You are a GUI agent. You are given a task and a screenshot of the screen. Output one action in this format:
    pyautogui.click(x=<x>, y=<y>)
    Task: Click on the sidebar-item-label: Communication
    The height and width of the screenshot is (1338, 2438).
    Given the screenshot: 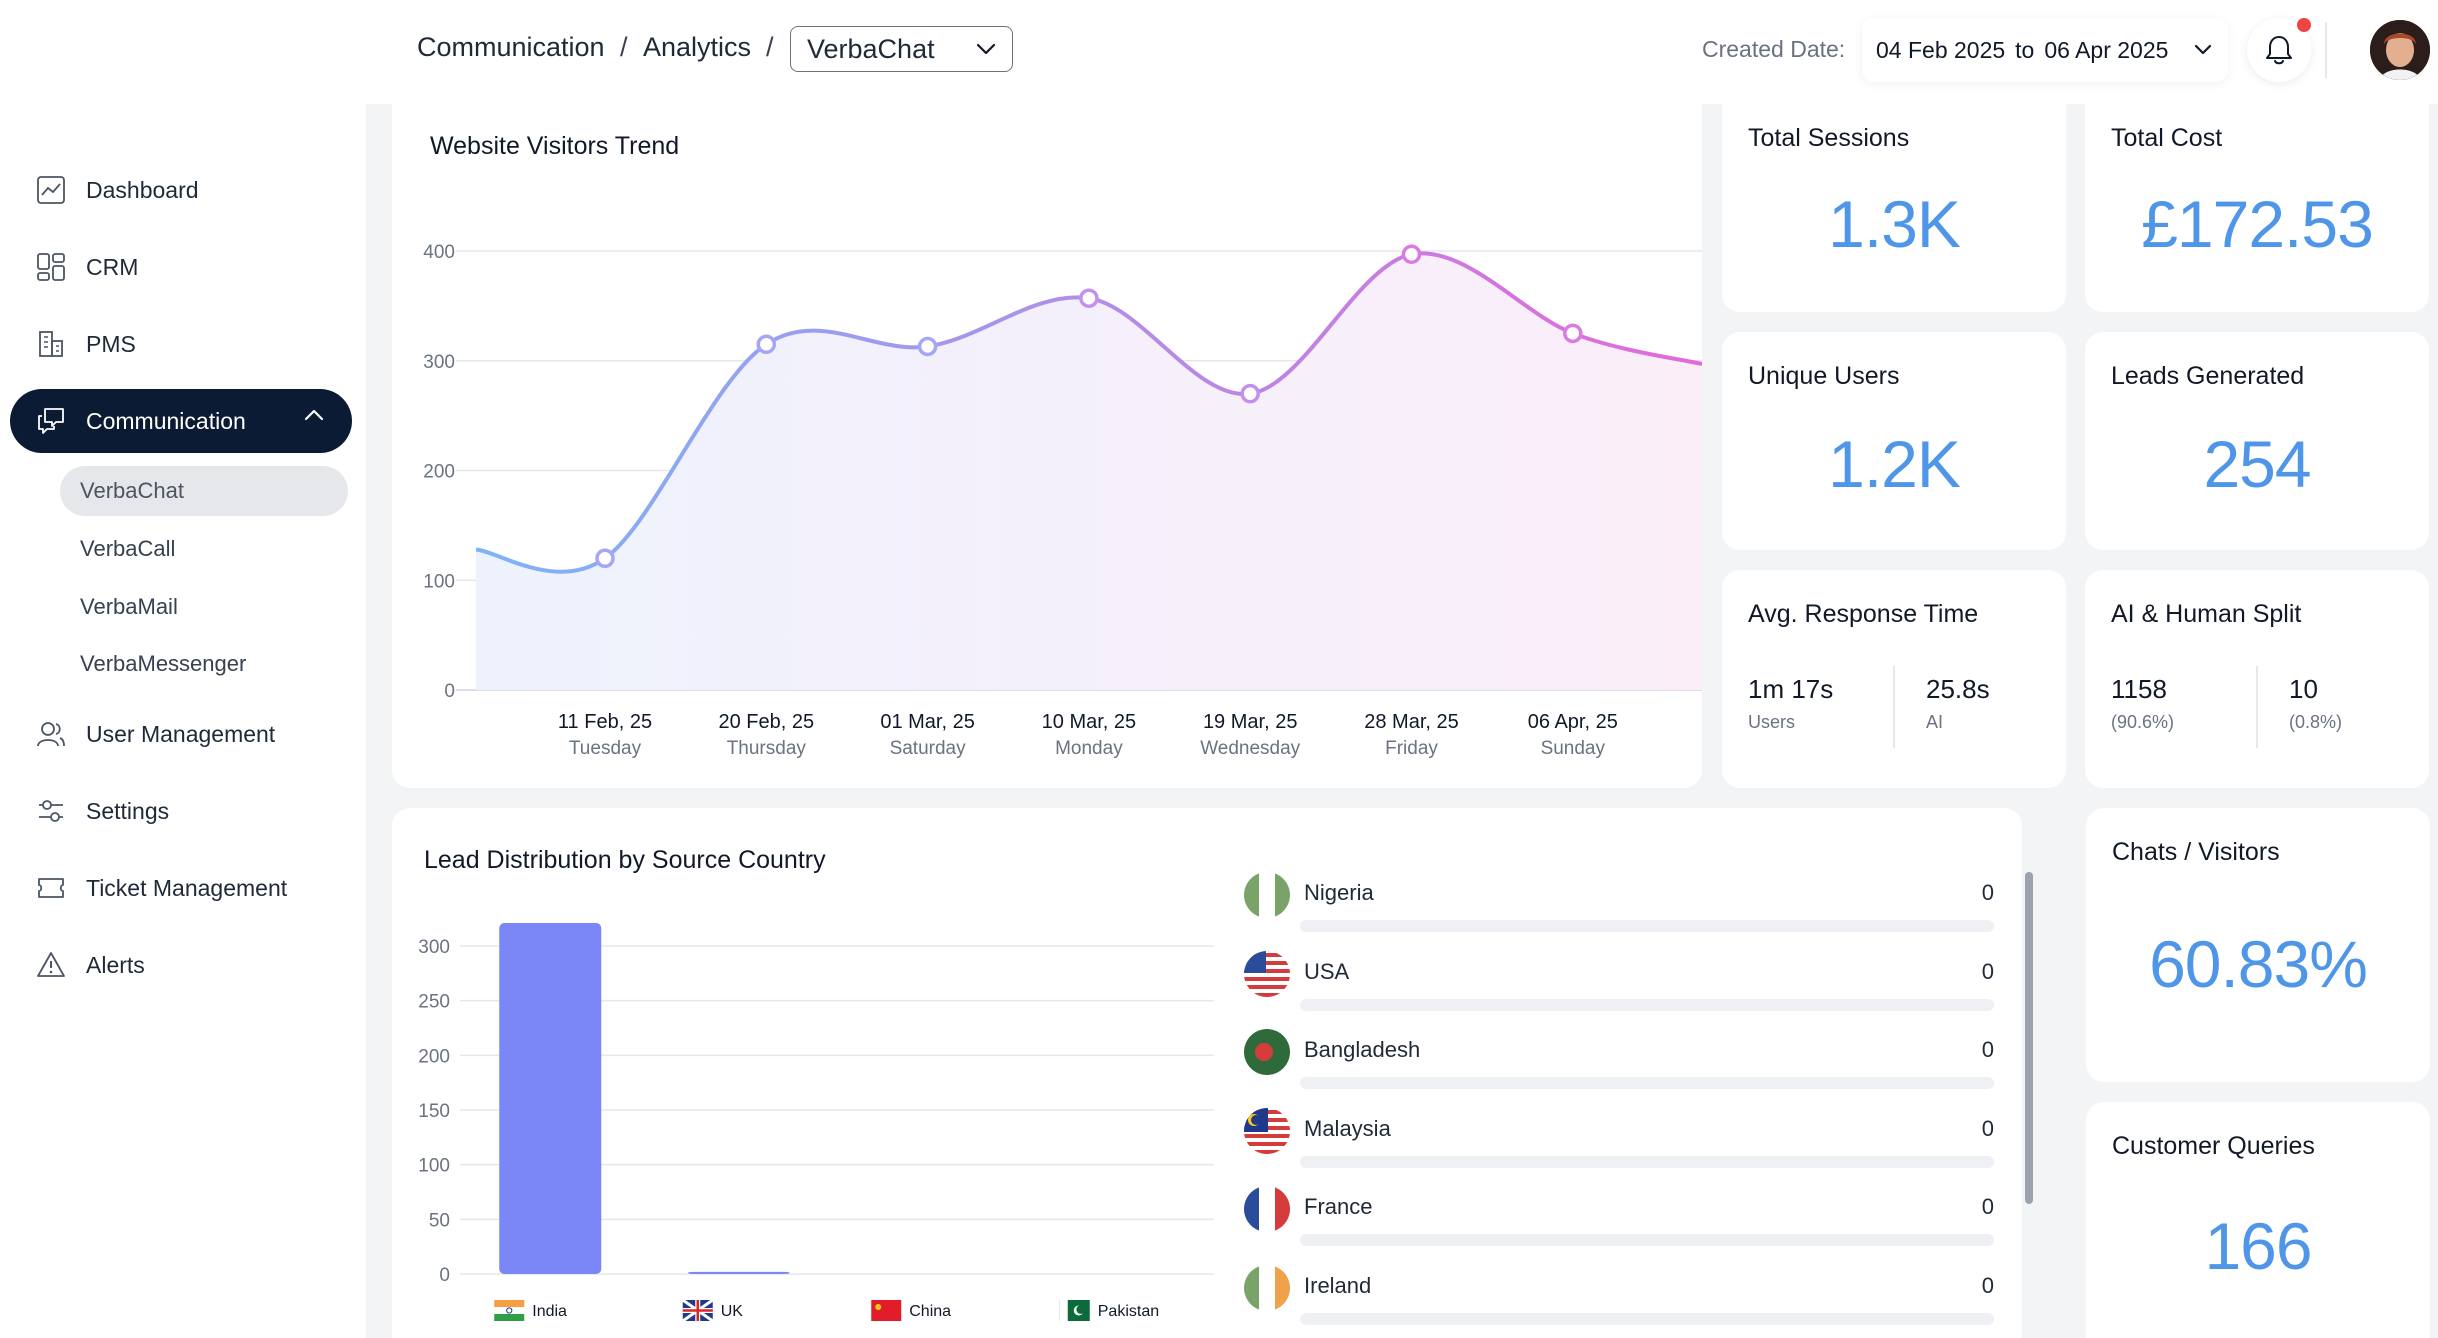 What is the action you would take?
    pyautogui.click(x=166, y=420)
    